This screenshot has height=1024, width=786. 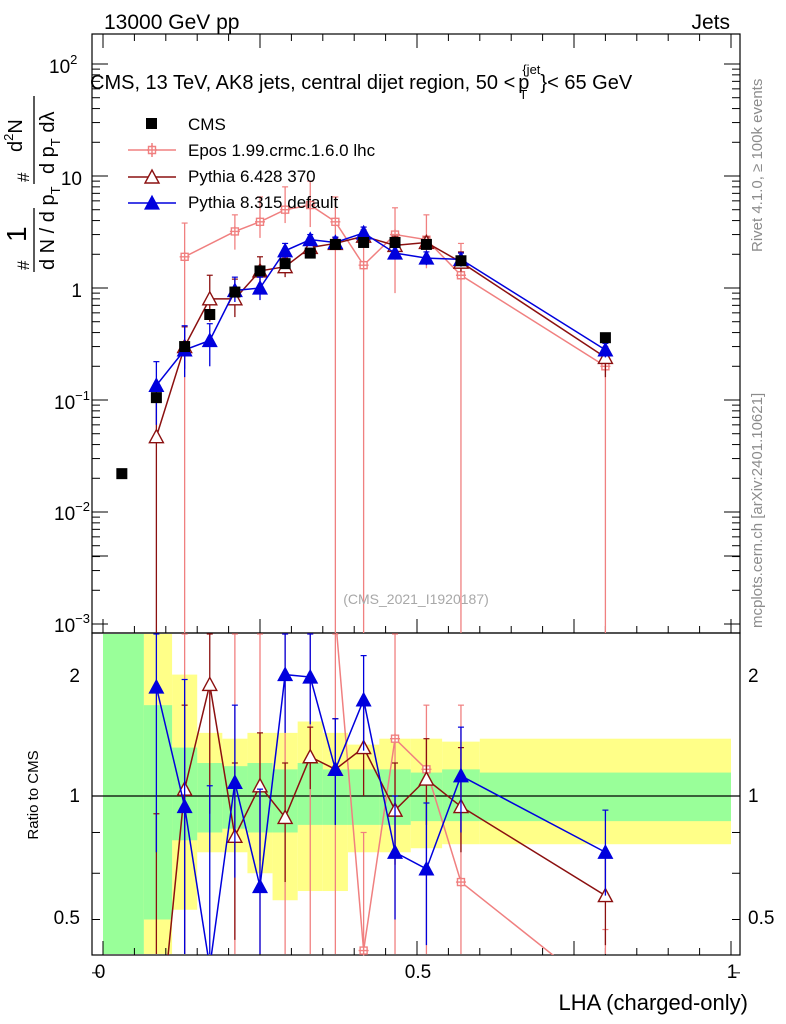 I want to click on category-label: Jets, so click(x=710, y=22).